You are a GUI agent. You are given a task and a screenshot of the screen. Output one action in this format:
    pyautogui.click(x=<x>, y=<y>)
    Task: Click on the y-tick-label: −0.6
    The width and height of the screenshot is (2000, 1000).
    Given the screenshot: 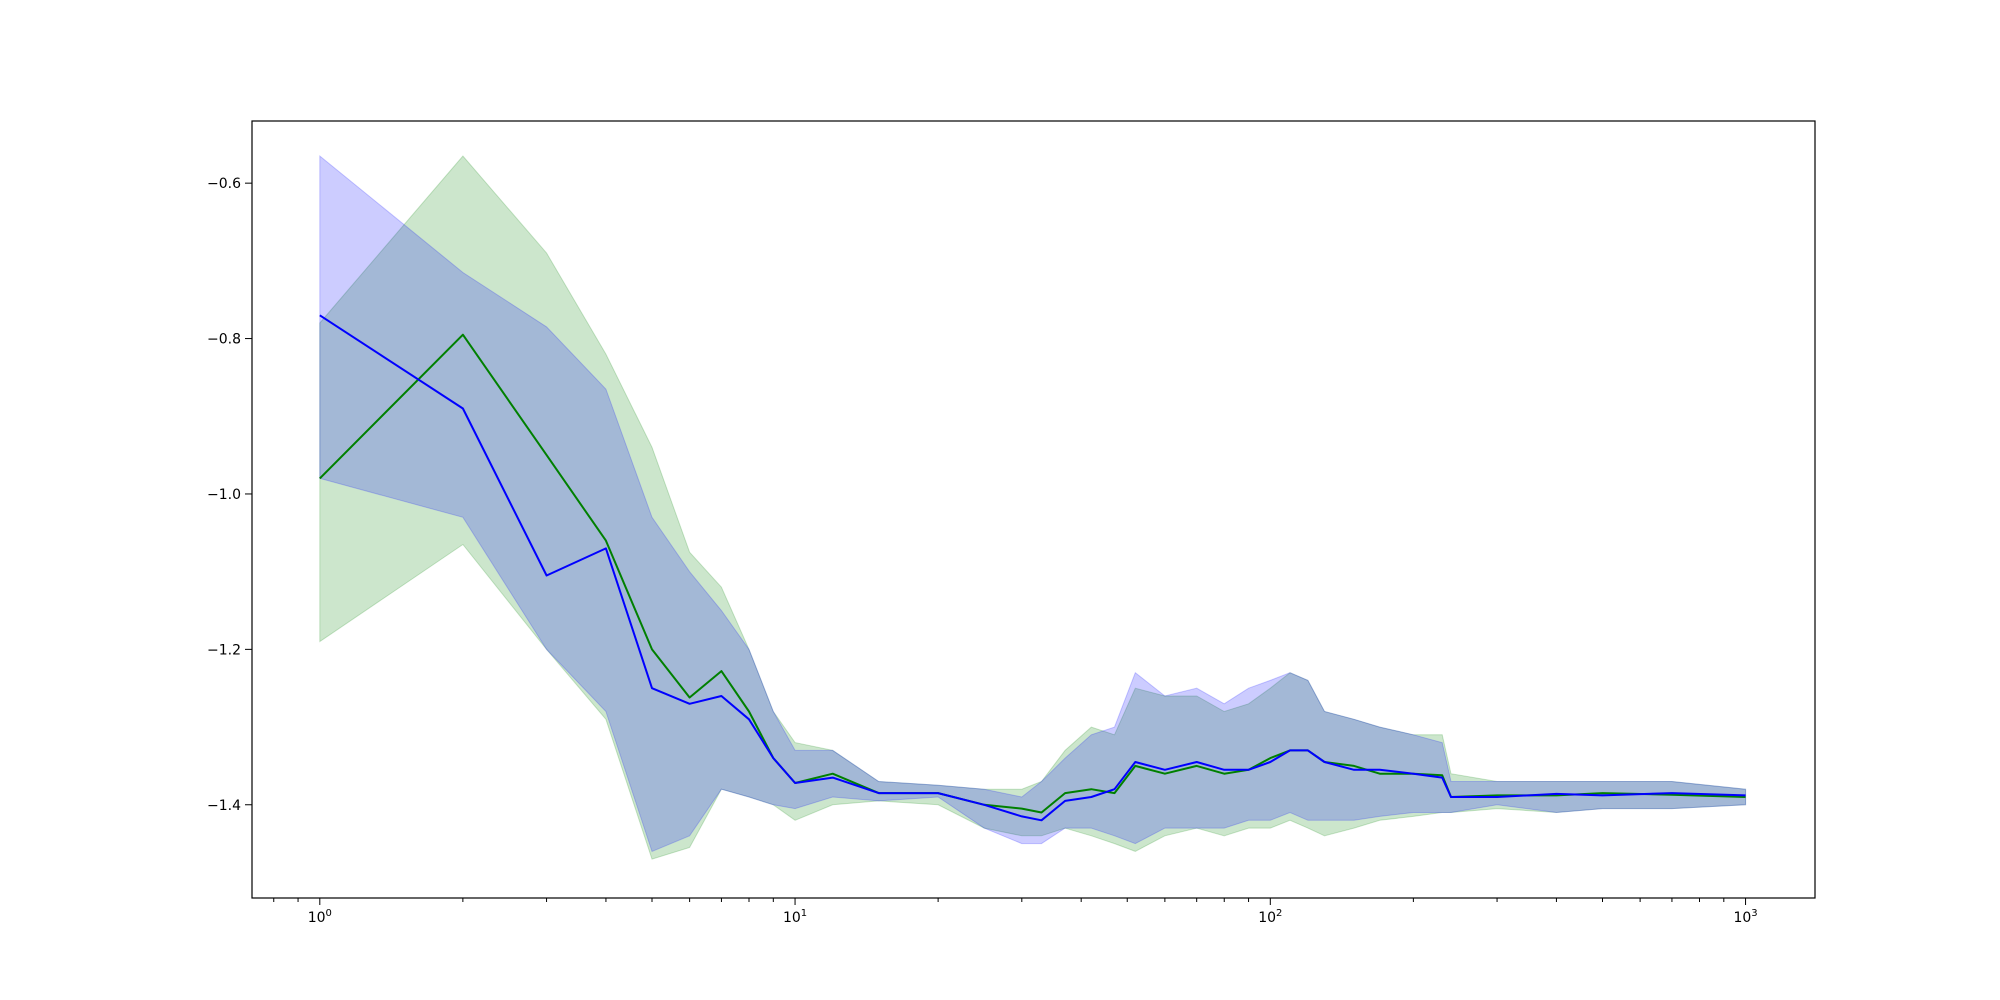 What is the action you would take?
    pyautogui.click(x=224, y=184)
    